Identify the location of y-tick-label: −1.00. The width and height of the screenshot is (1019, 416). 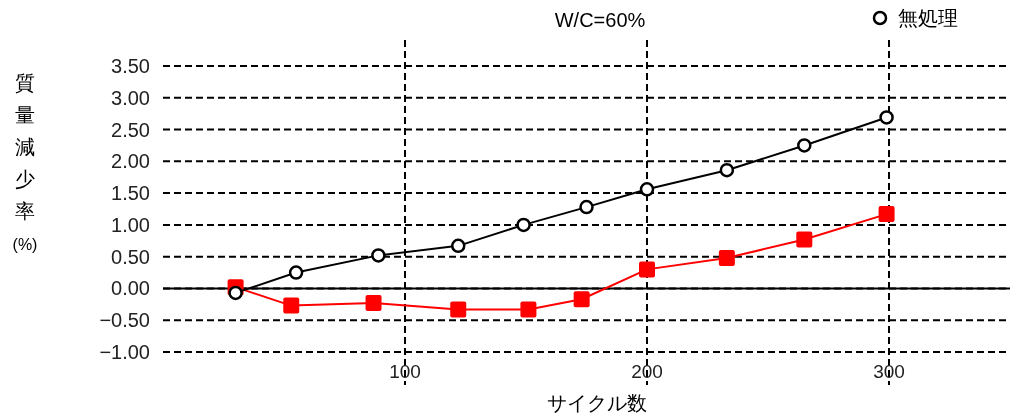
(124, 352).